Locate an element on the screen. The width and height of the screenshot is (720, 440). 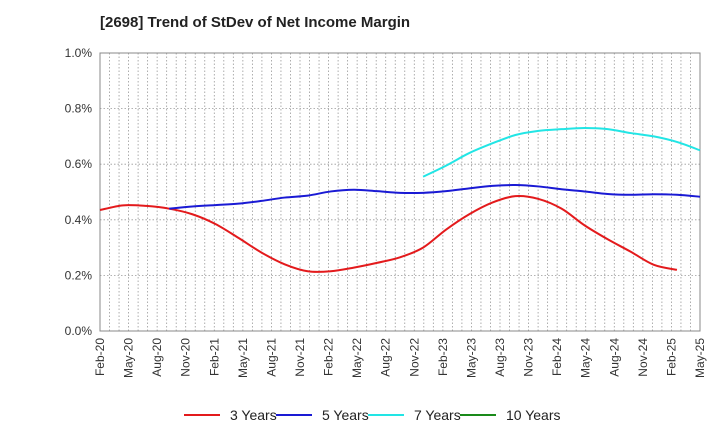
y-tick-label: 0.4% is located at coordinates (79, 220).